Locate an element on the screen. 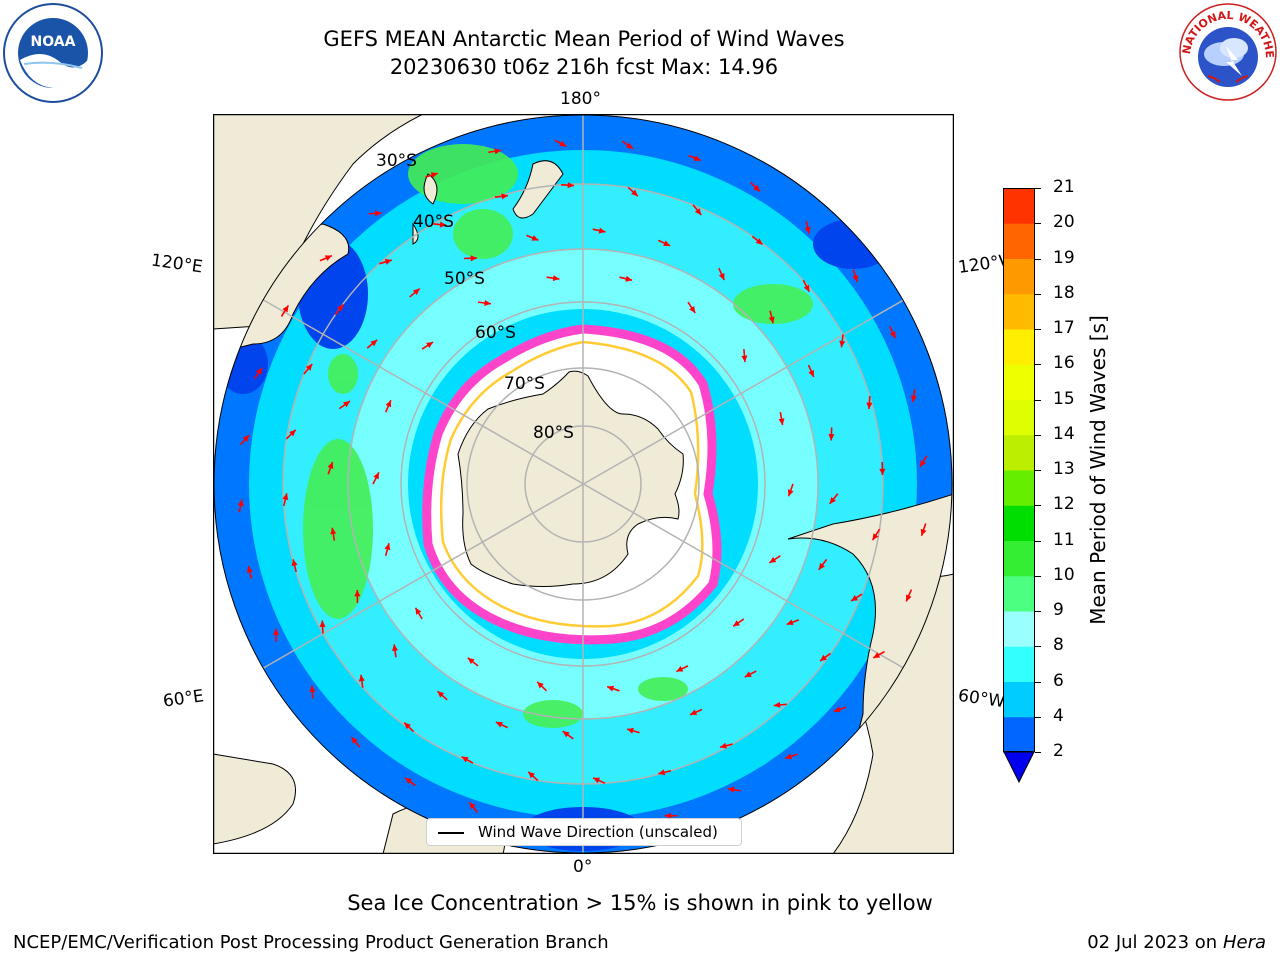  footer-date: 02 Jul 2023 on Hera is located at coordinates (1176, 942).